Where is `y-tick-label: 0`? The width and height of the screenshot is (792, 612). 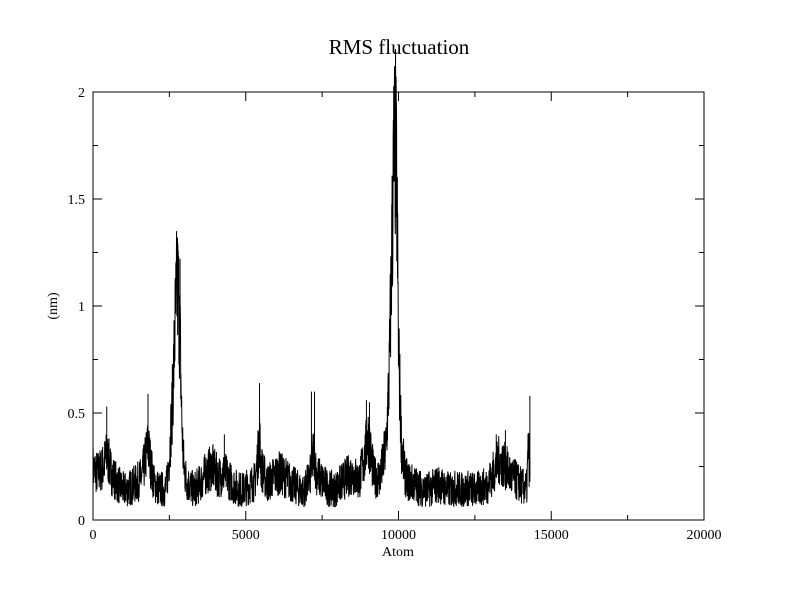
y-tick-label: 0 is located at coordinates (81, 521).